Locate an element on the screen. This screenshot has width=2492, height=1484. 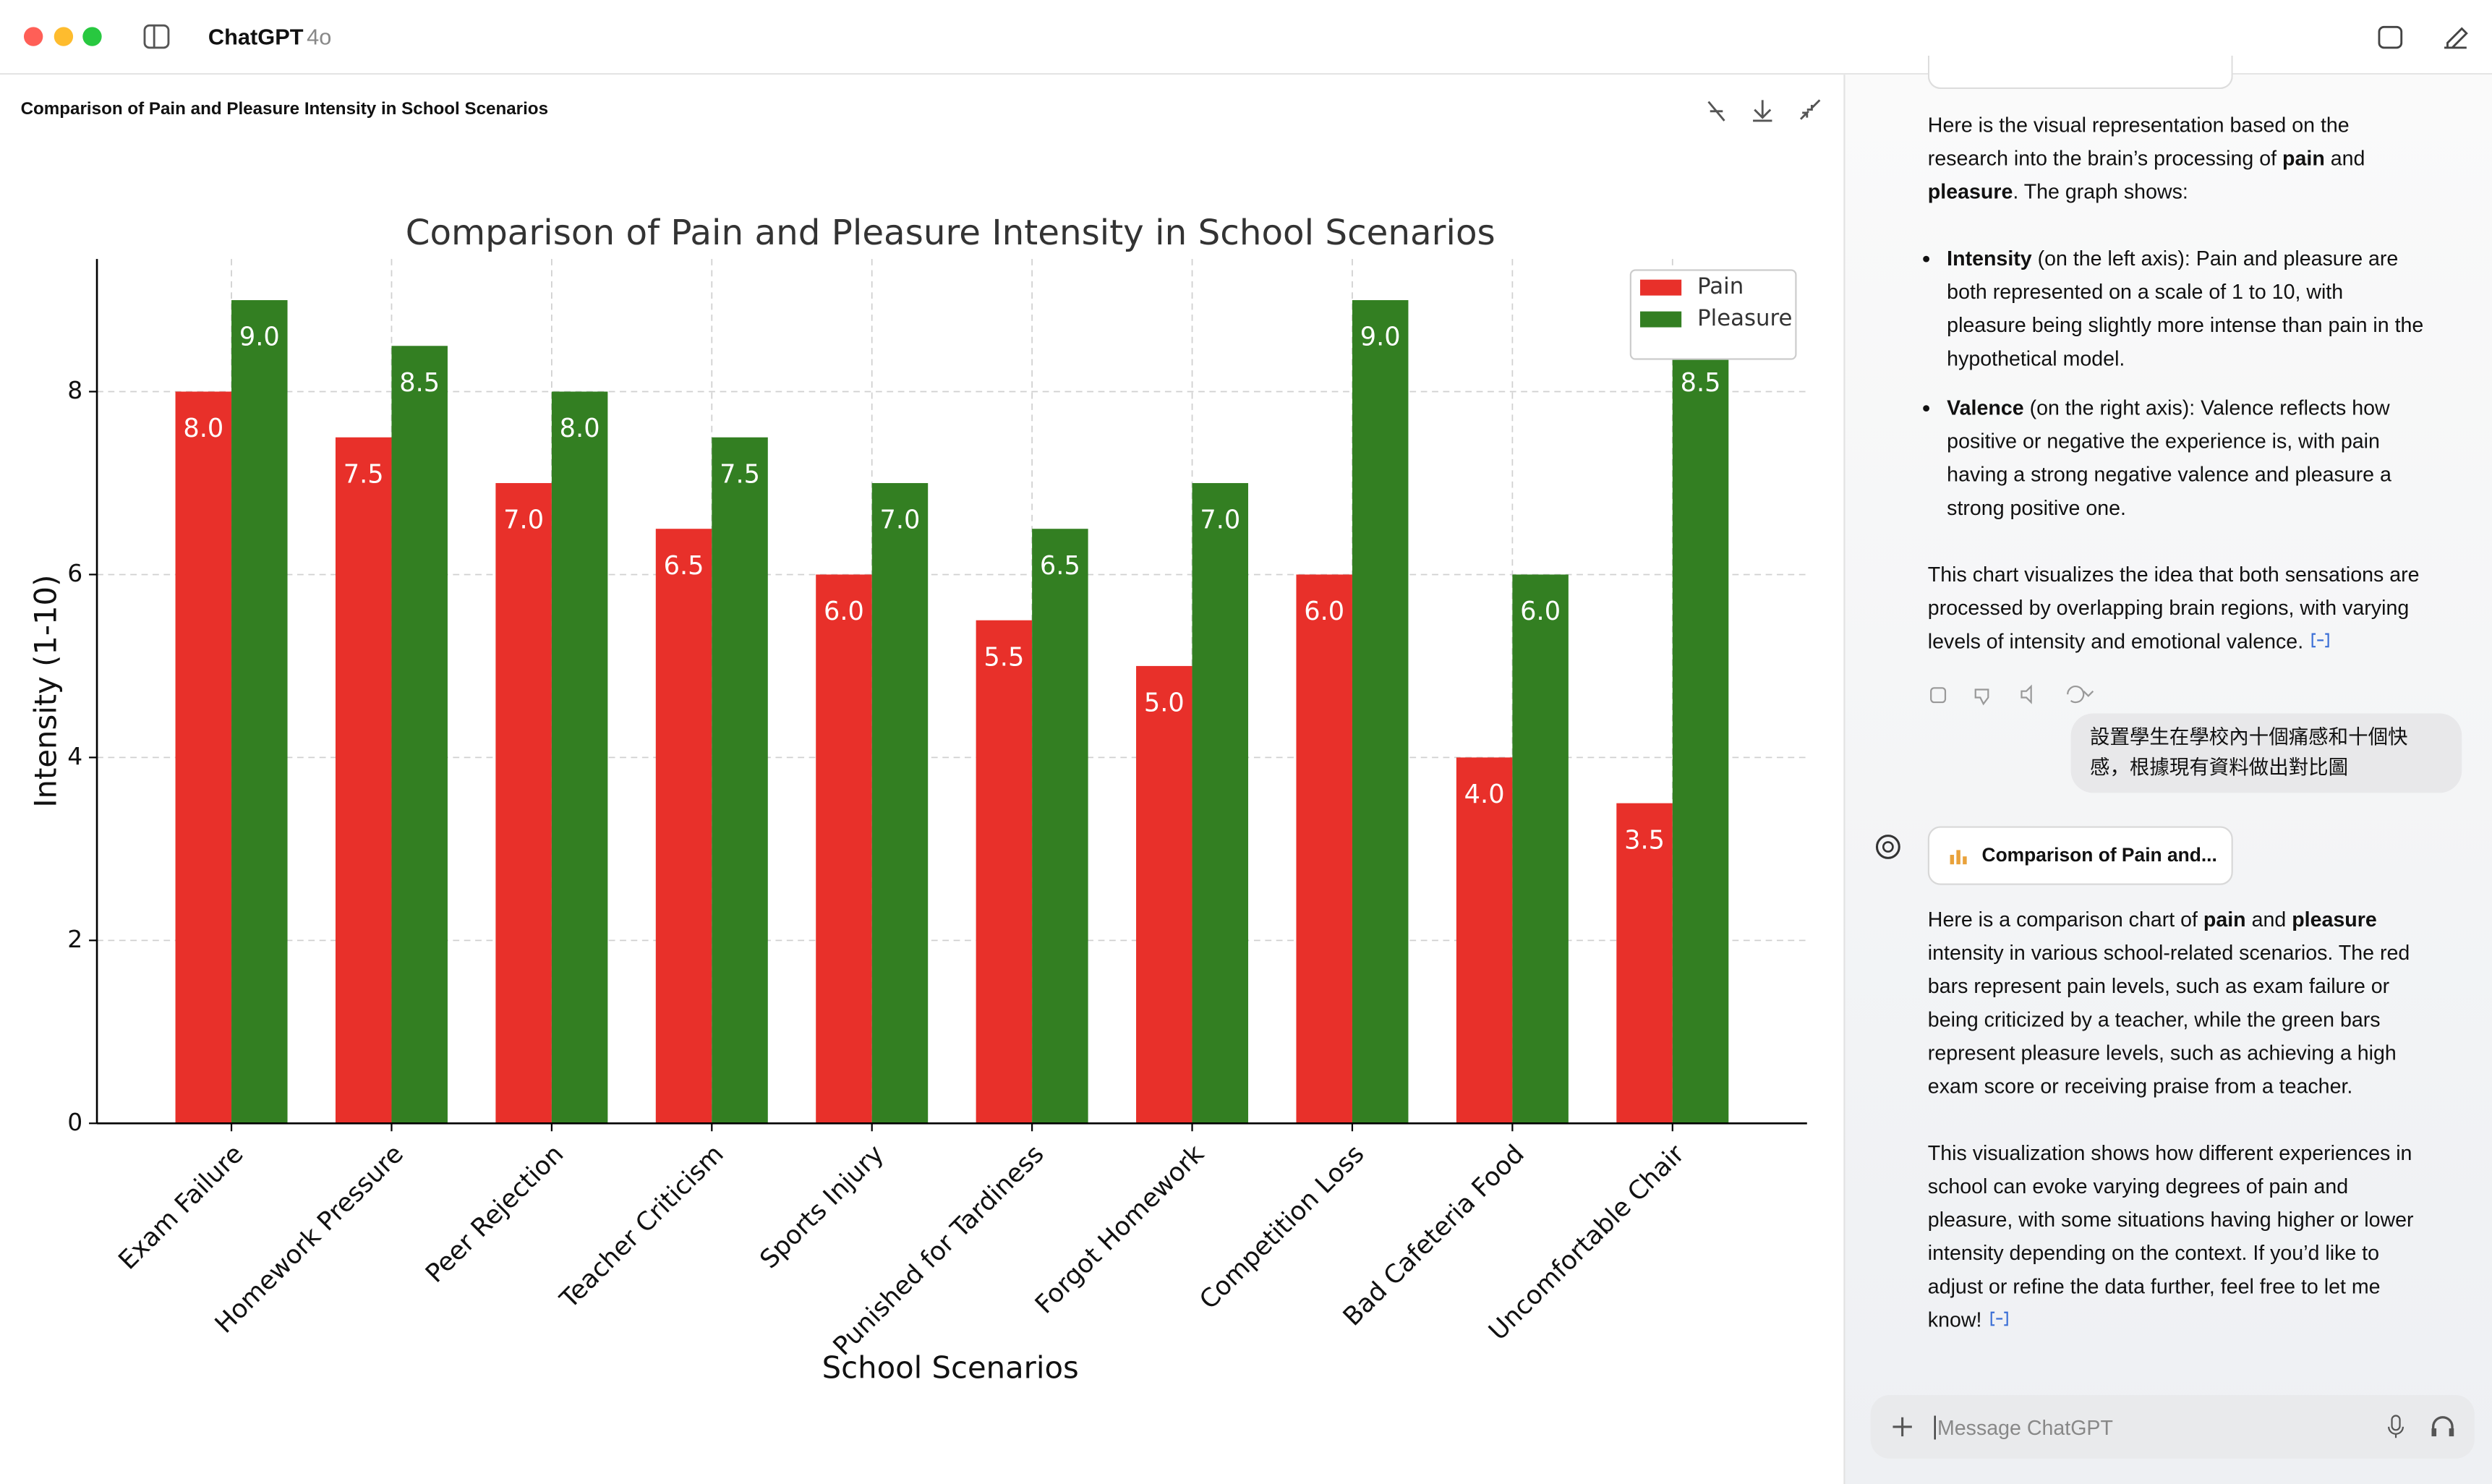
regenerate-icon is located at coordinates (2076, 695).